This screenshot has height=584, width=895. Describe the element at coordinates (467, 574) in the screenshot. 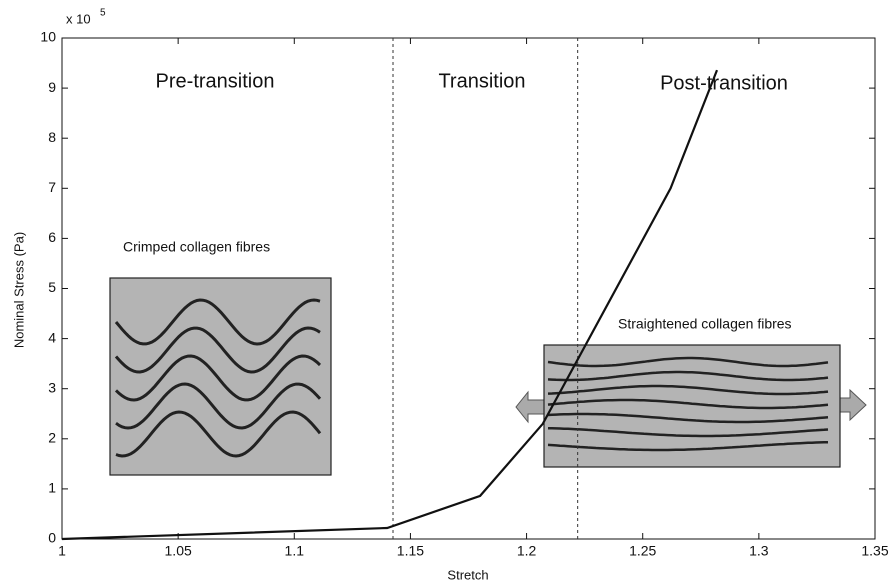

I see `x-axis-label: Stretch` at that location.